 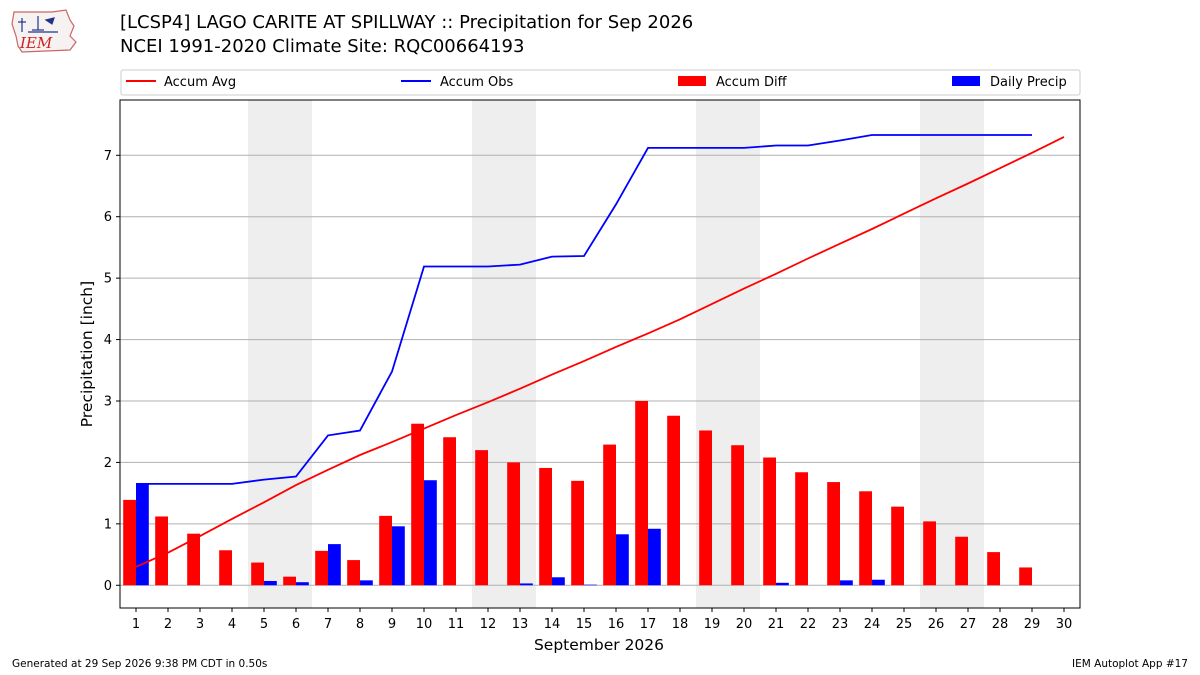 I want to click on y-tick-label: 7, so click(x=108, y=156).